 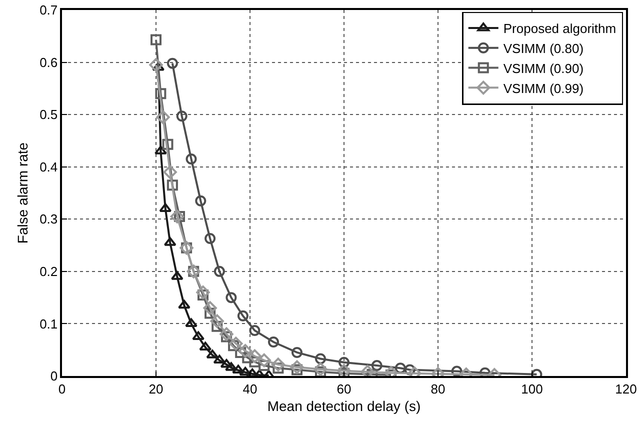 What do you see at coordinates (54, 376) in the screenshot?
I see `y-tick-label: 0` at bounding box center [54, 376].